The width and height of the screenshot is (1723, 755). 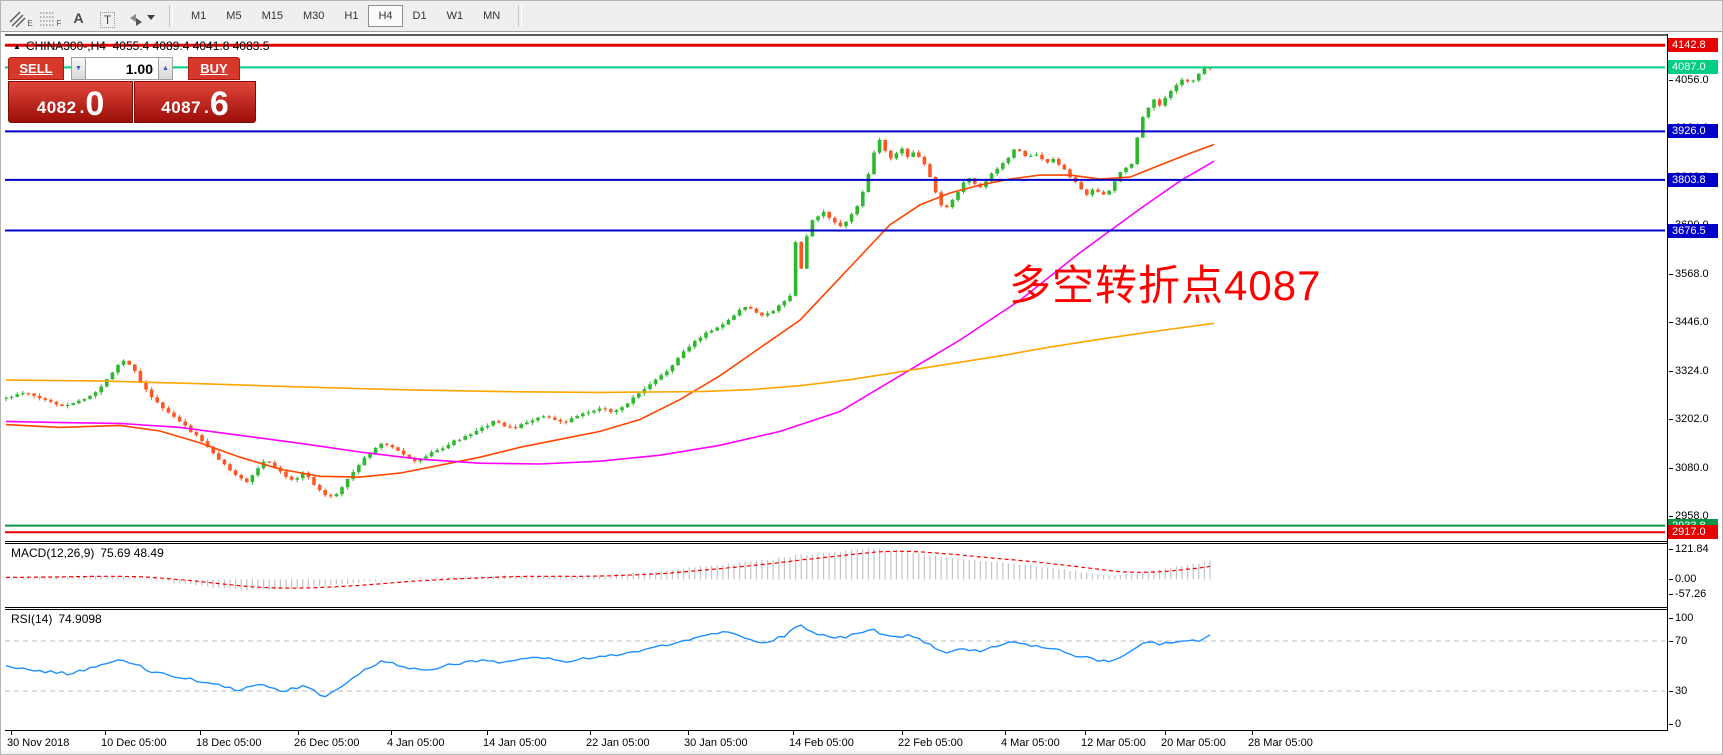 What do you see at coordinates (416, 743) in the screenshot?
I see `time-label: 4 Jan 05:00` at bounding box center [416, 743].